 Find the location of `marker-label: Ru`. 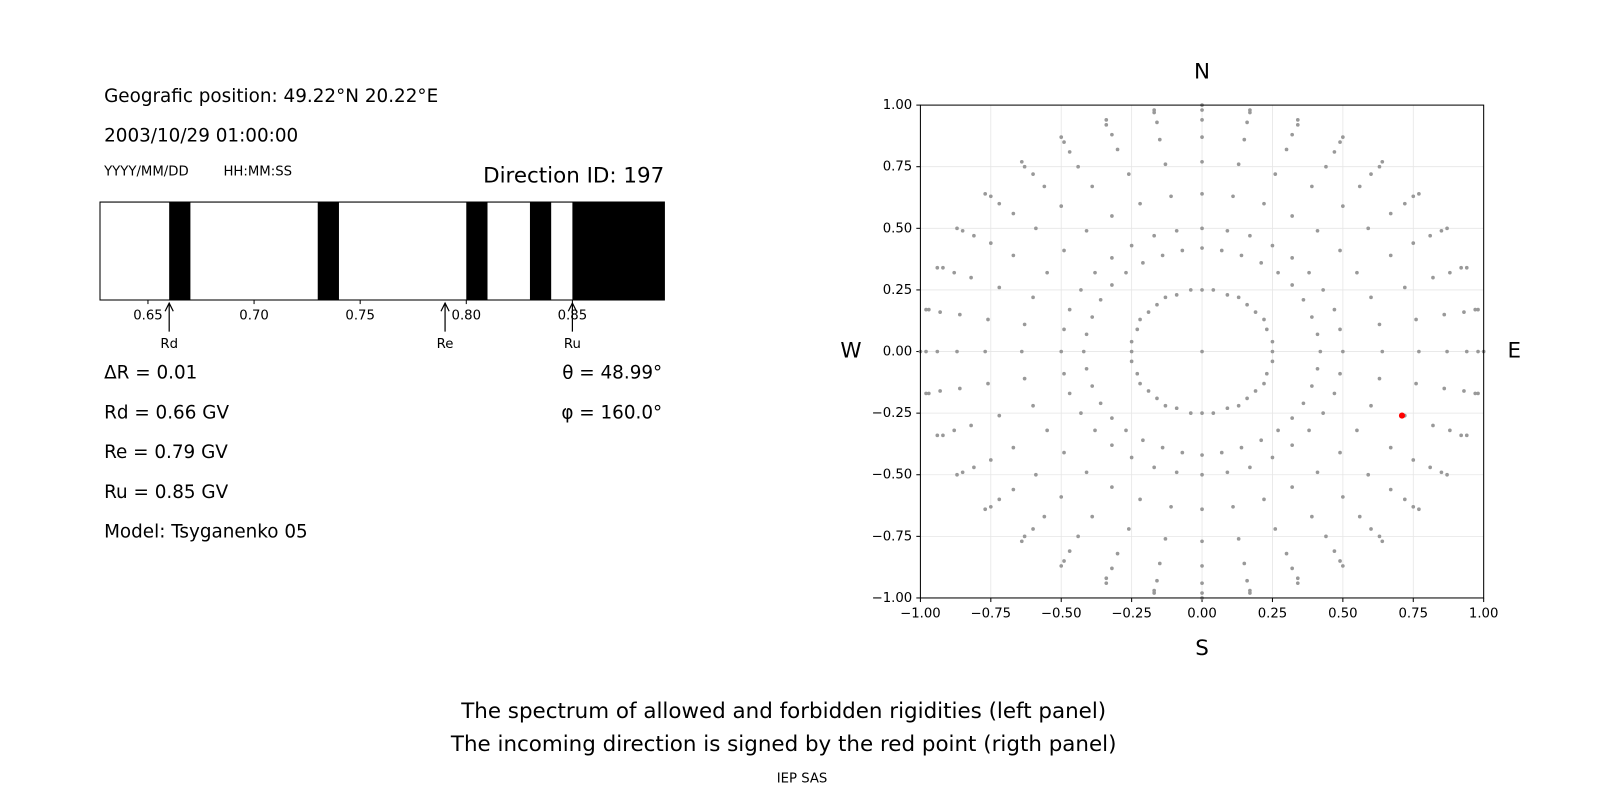

marker-label: Ru is located at coordinates (572, 344).